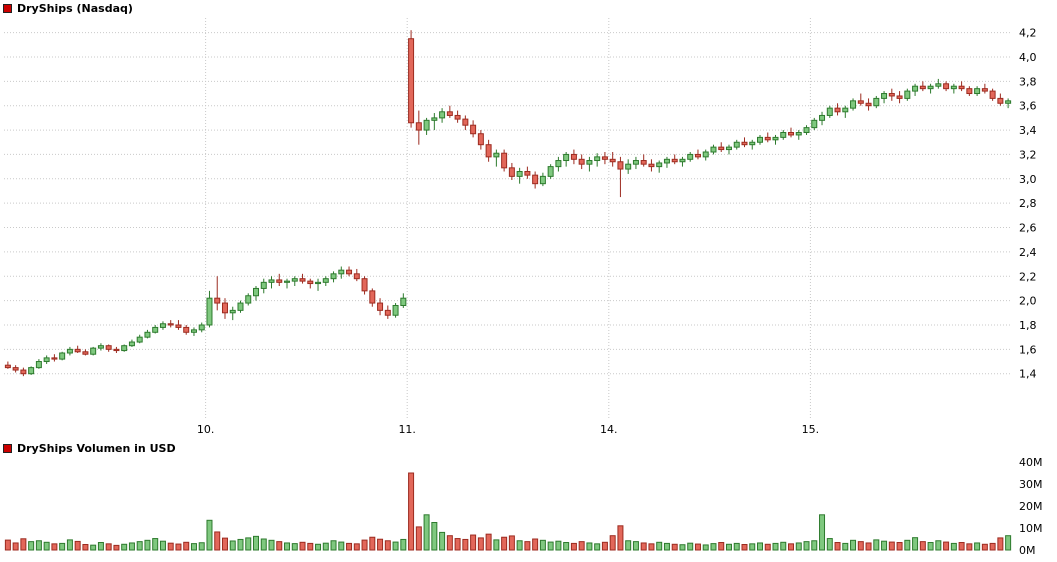 The height and width of the screenshot is (562, 1057). What do you see at coordinates (1028, 179) in the screenshot?
I see `price-axis-label: 3,0` at bounding box center [1028, 179].